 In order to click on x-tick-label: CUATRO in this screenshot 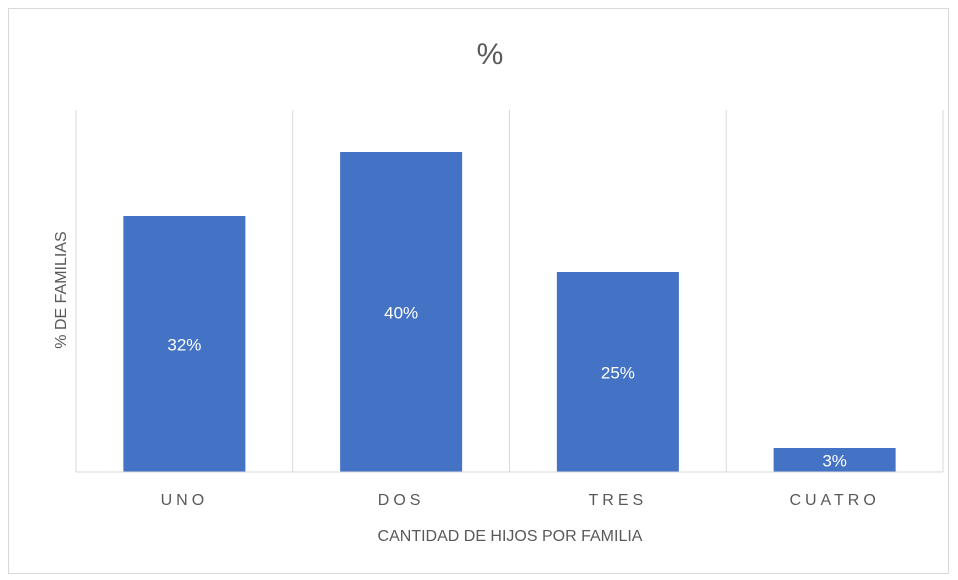, I will do `click(834, 500)`.